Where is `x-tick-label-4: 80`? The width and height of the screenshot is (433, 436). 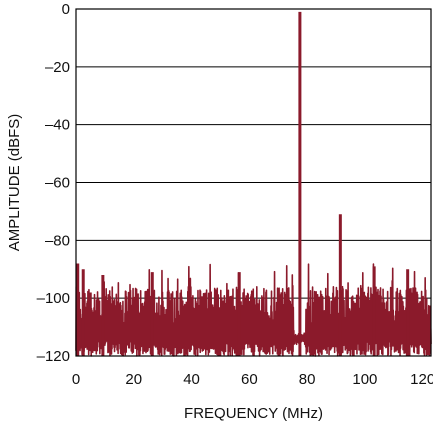 x-tick-label-4: 80 is located at coordinates (307, 379).